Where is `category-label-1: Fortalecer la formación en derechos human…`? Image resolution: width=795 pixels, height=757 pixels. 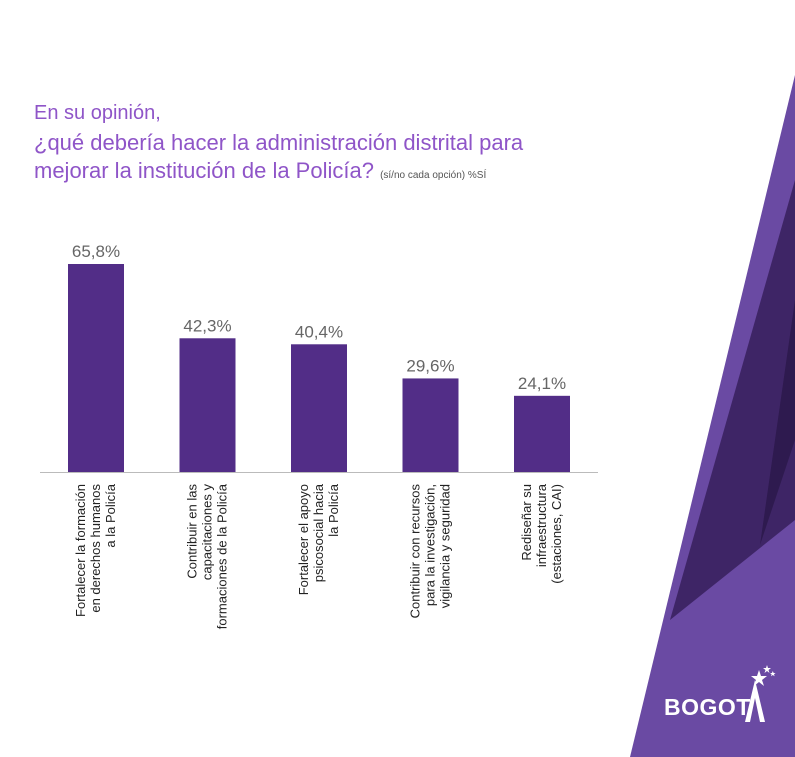
category-label-1: Fortalecer la formación en derechos human… is located at coordinates (95, 550).